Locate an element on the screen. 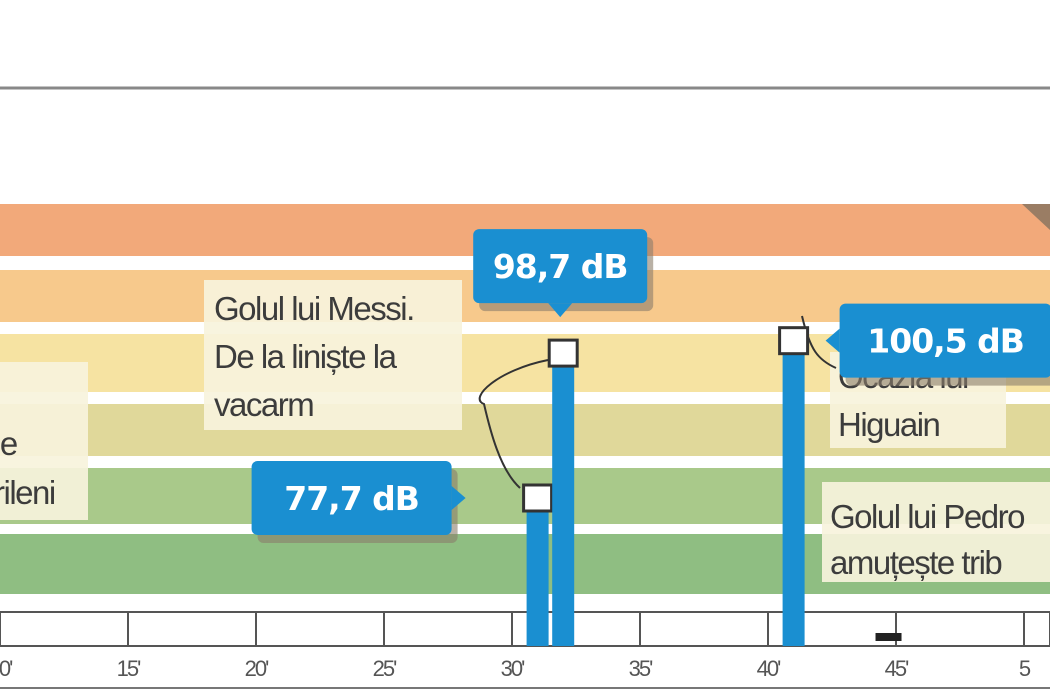 The image size is (1050, 700). tick-label: 30' is located at coordinates (513, 668).